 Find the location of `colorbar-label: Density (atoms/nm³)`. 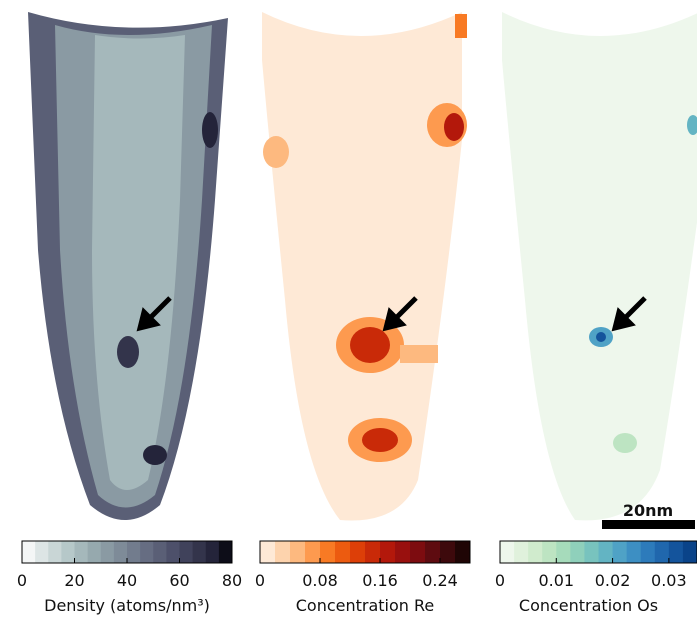

colorbar-label: Density (atoms/nm³) is located at coordinates (127, 605).